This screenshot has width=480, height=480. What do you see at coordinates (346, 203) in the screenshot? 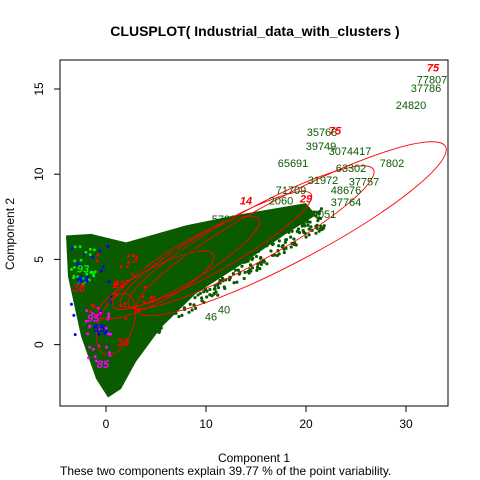
I see `point-label: 37764` at bounding box center [346, 203].